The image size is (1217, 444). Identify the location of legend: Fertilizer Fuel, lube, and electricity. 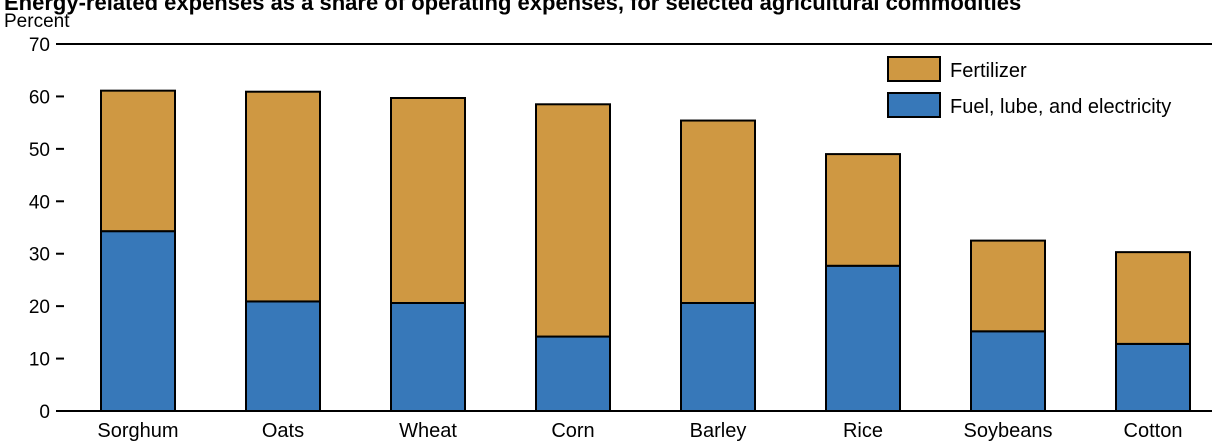
(1029, 87).